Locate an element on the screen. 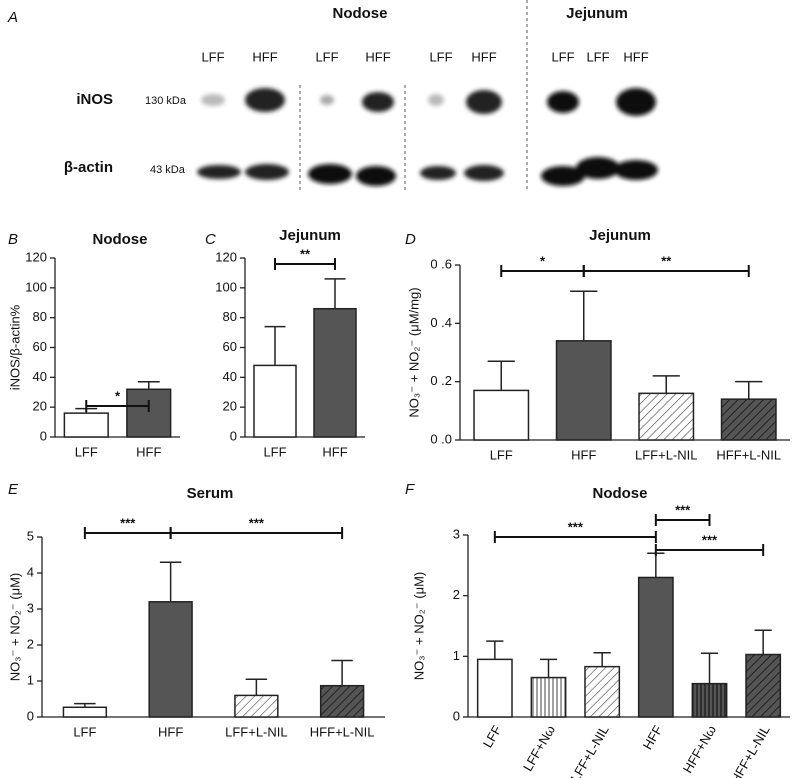  y-tick-label: 5 is located at coordinates (30, 535).